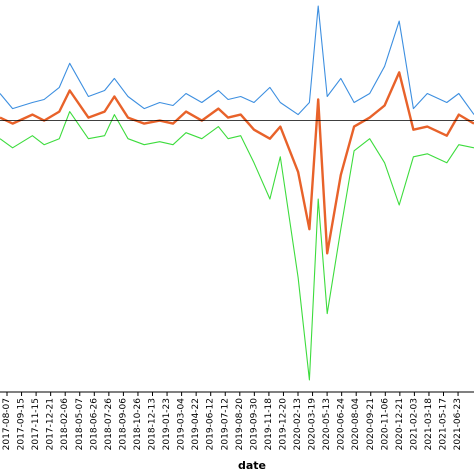 This screenshot has width=474, height=474. I want to click on x-tick-label: 2018-07-26, so click(109, 424).